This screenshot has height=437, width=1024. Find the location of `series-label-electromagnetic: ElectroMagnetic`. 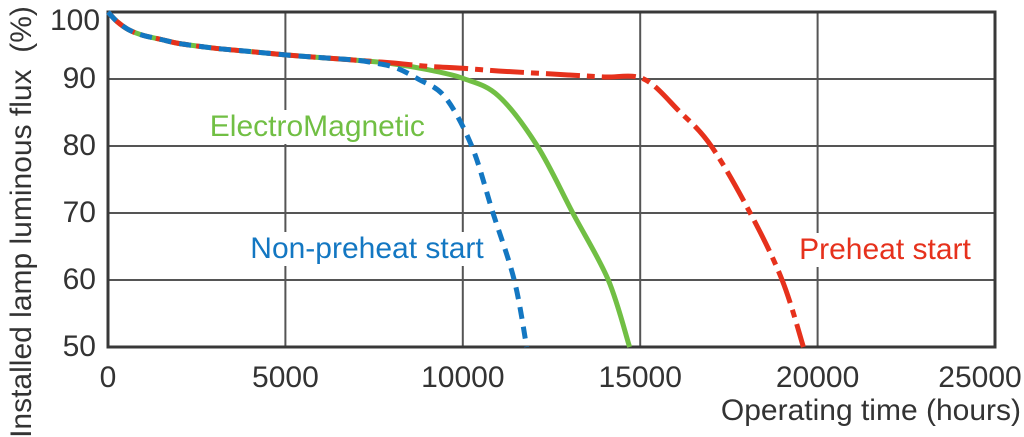

series-label-electromagnetic: ElectroMagnetic is located at coordinates (317, 127).